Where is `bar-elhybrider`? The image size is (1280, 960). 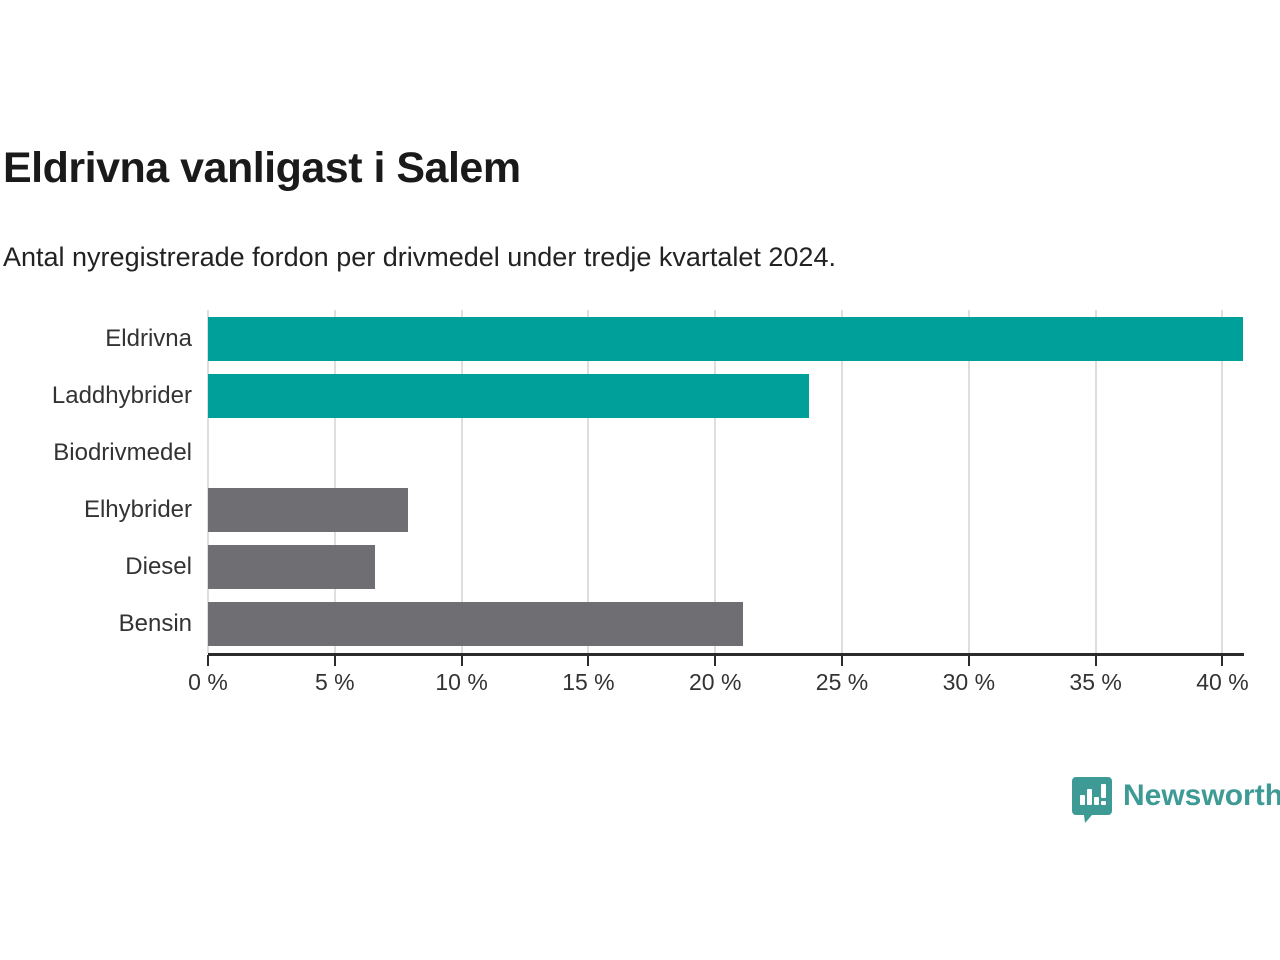
bar-elhybrider is located at coordinates (308, 510).